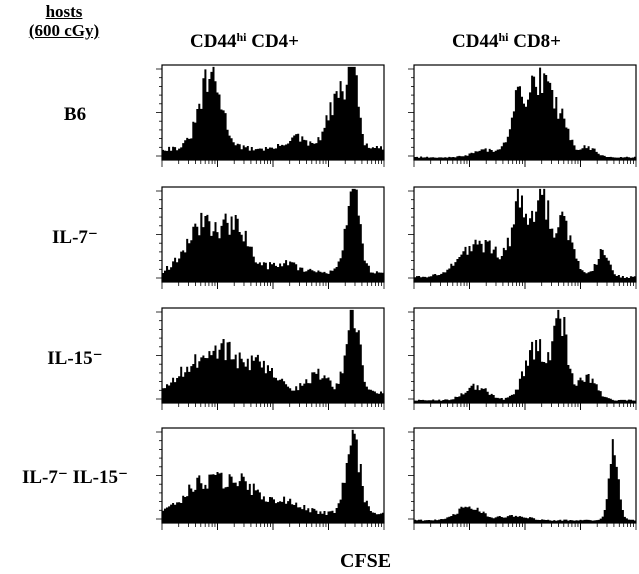 The width and height of the screenshot is (639, 574). I want to click on histogram-panel-il15-cd8, so click(522, 358).